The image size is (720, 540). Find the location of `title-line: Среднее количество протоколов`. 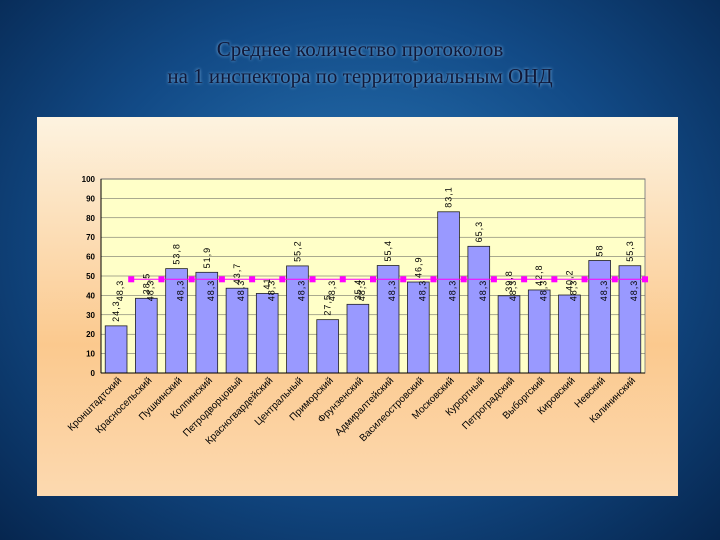

title-line: Среднее количество протоколов is located at coordinates (360, 49).